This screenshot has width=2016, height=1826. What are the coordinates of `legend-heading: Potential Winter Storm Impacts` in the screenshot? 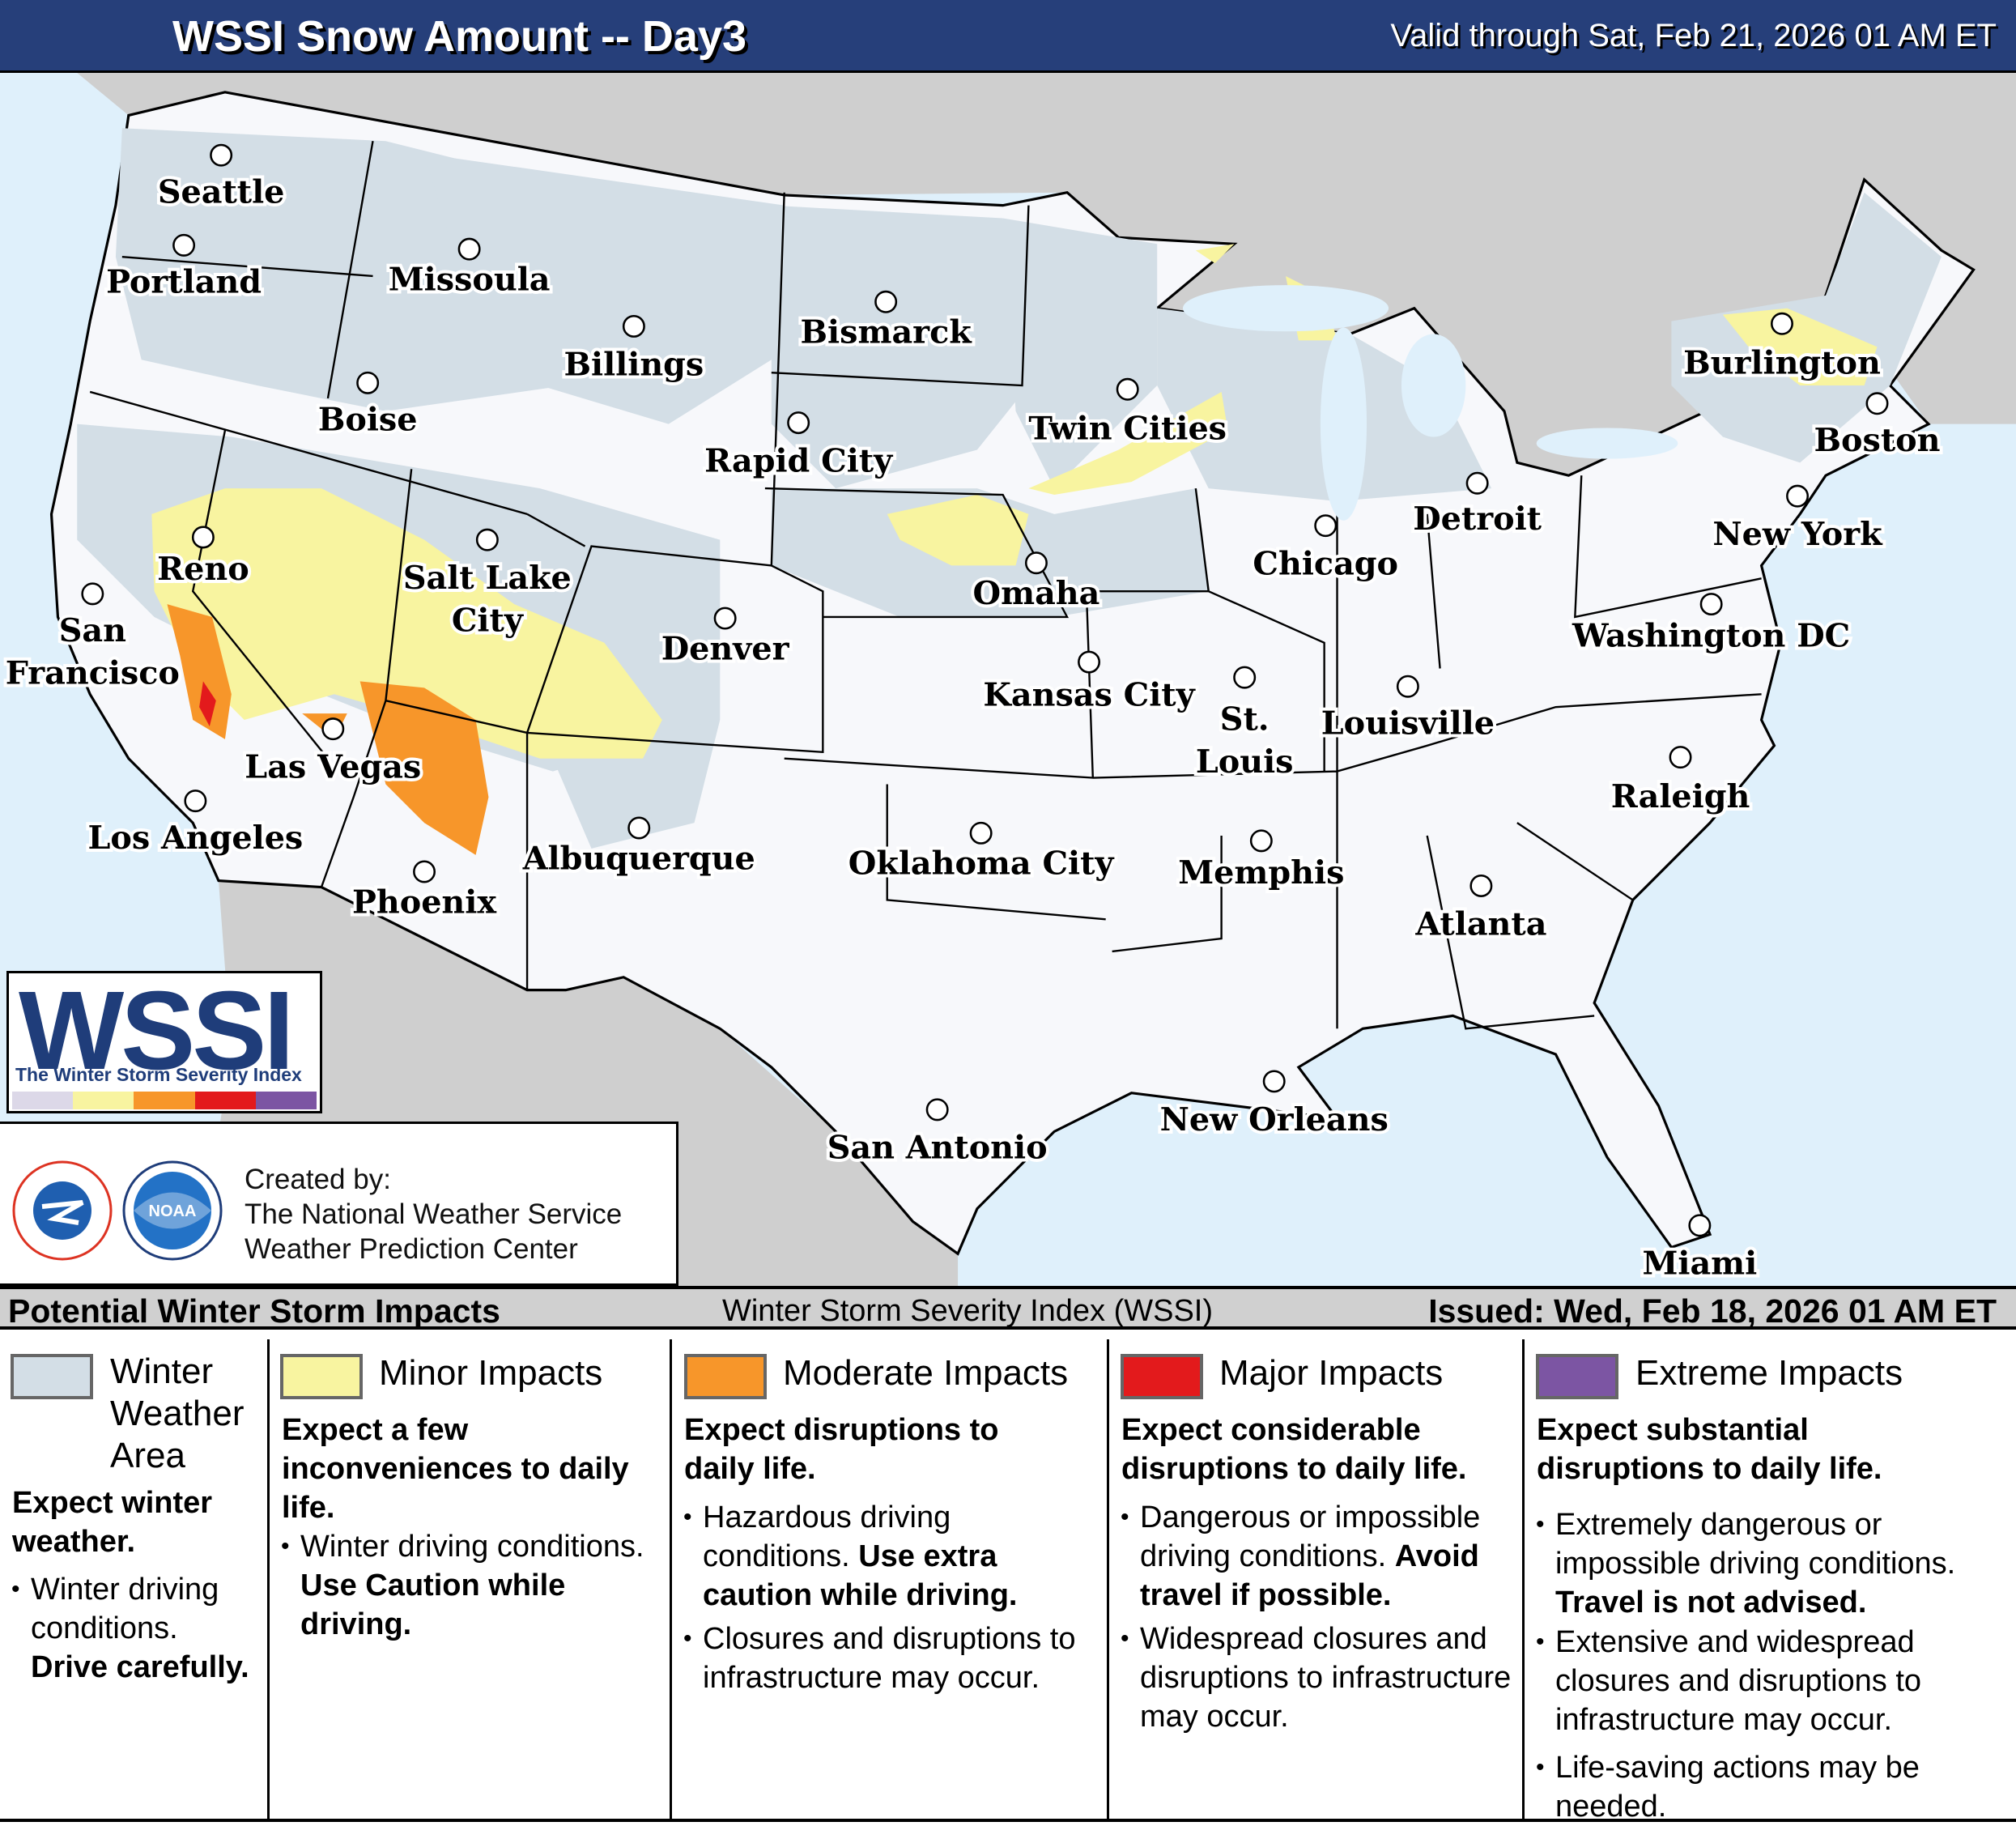 It's located at (254, 1311).